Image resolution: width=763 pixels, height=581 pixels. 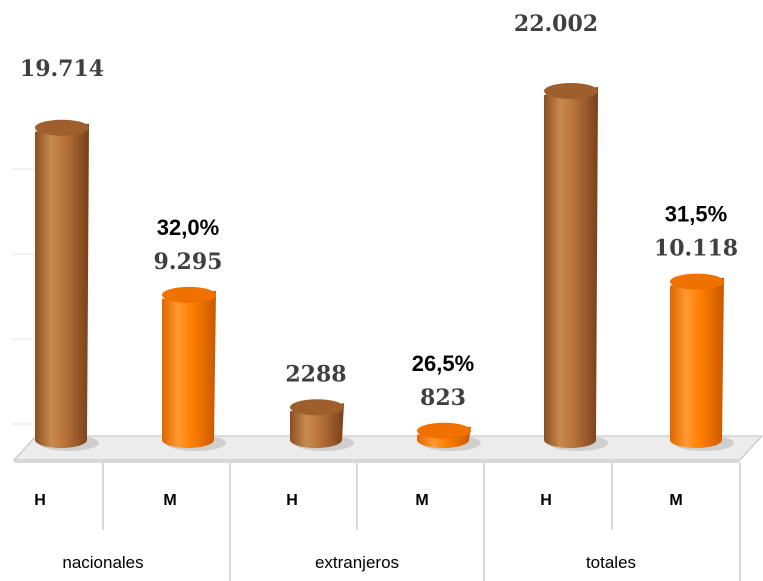 What do you see at coordinates (188, 227) in the screenshot?
I see `percent-label: 32,0%` at bounding box center [188, 227].